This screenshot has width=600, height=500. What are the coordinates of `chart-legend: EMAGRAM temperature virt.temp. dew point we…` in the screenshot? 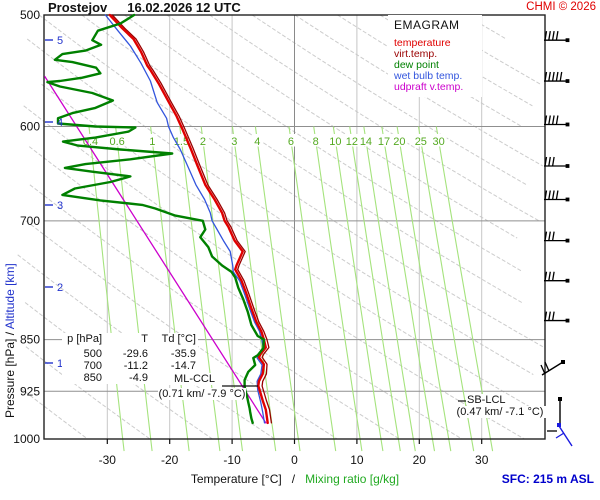 It's located at (435, 56).